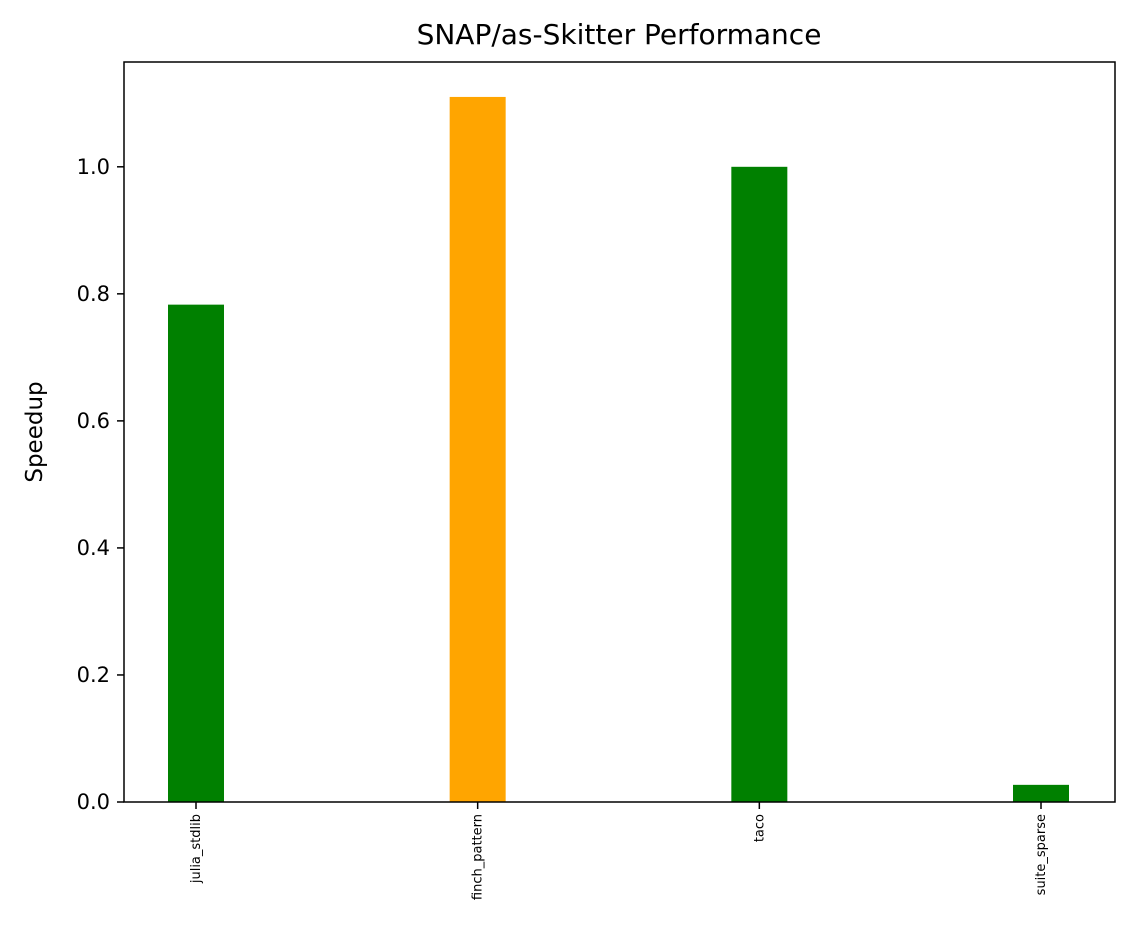 Image resolution: width=1134 pixels, height=951 pixels. Describe the element at coordinates (93, 675) in the screenshot. I see `y-tick-label: 0.2` at that location.